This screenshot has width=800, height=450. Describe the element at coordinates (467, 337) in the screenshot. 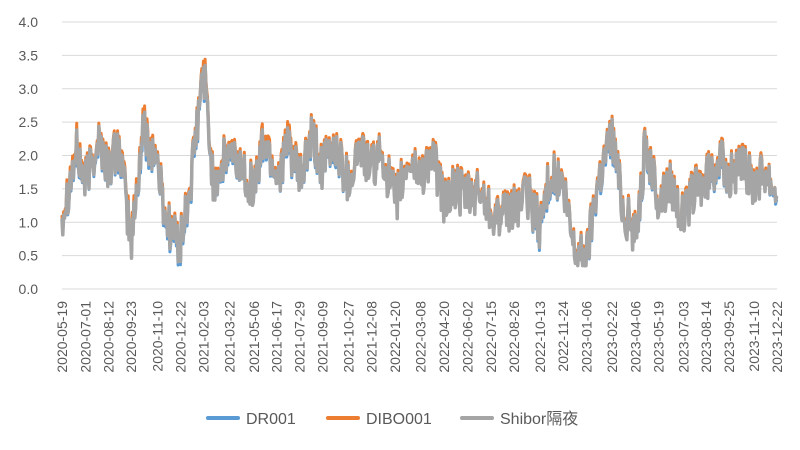

I see `x-tick-label: 2022-06-02` at that location.